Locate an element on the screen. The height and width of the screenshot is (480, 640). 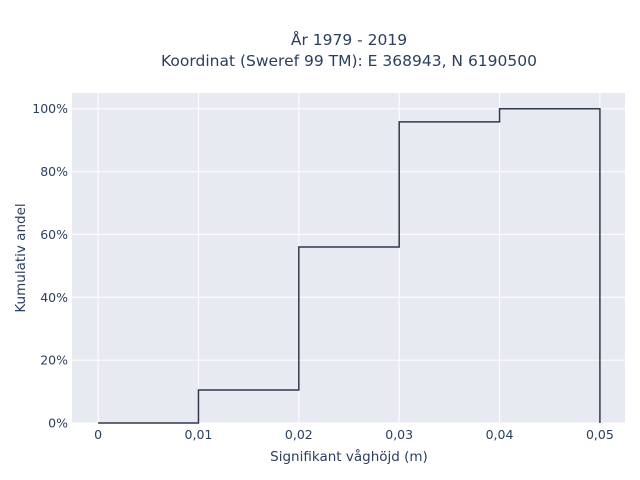
x-axis-title: Signifikant våghöjd (m) is located at coordinates (349, 456).